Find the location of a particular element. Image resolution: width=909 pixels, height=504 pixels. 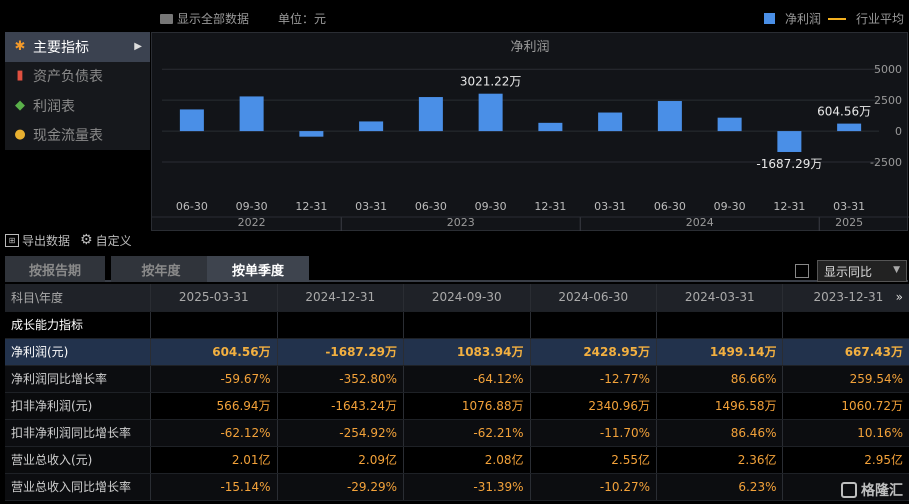

legend-line-icon is located at coordinates (837, 18).